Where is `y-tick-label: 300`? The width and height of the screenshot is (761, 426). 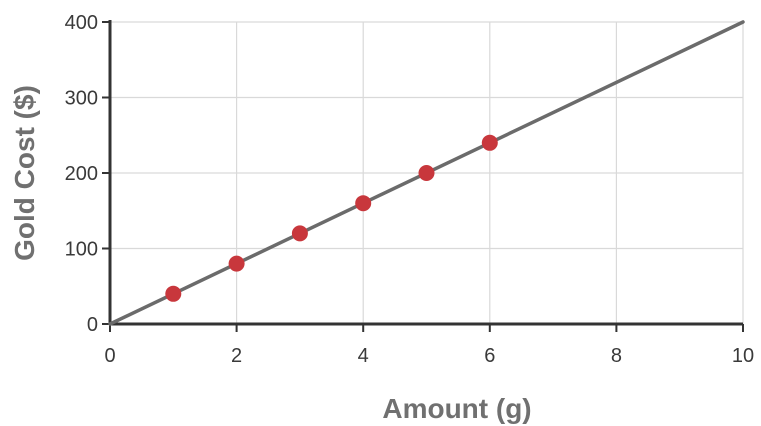
y-tick-label: 300 is located at coordinates (81, 99).